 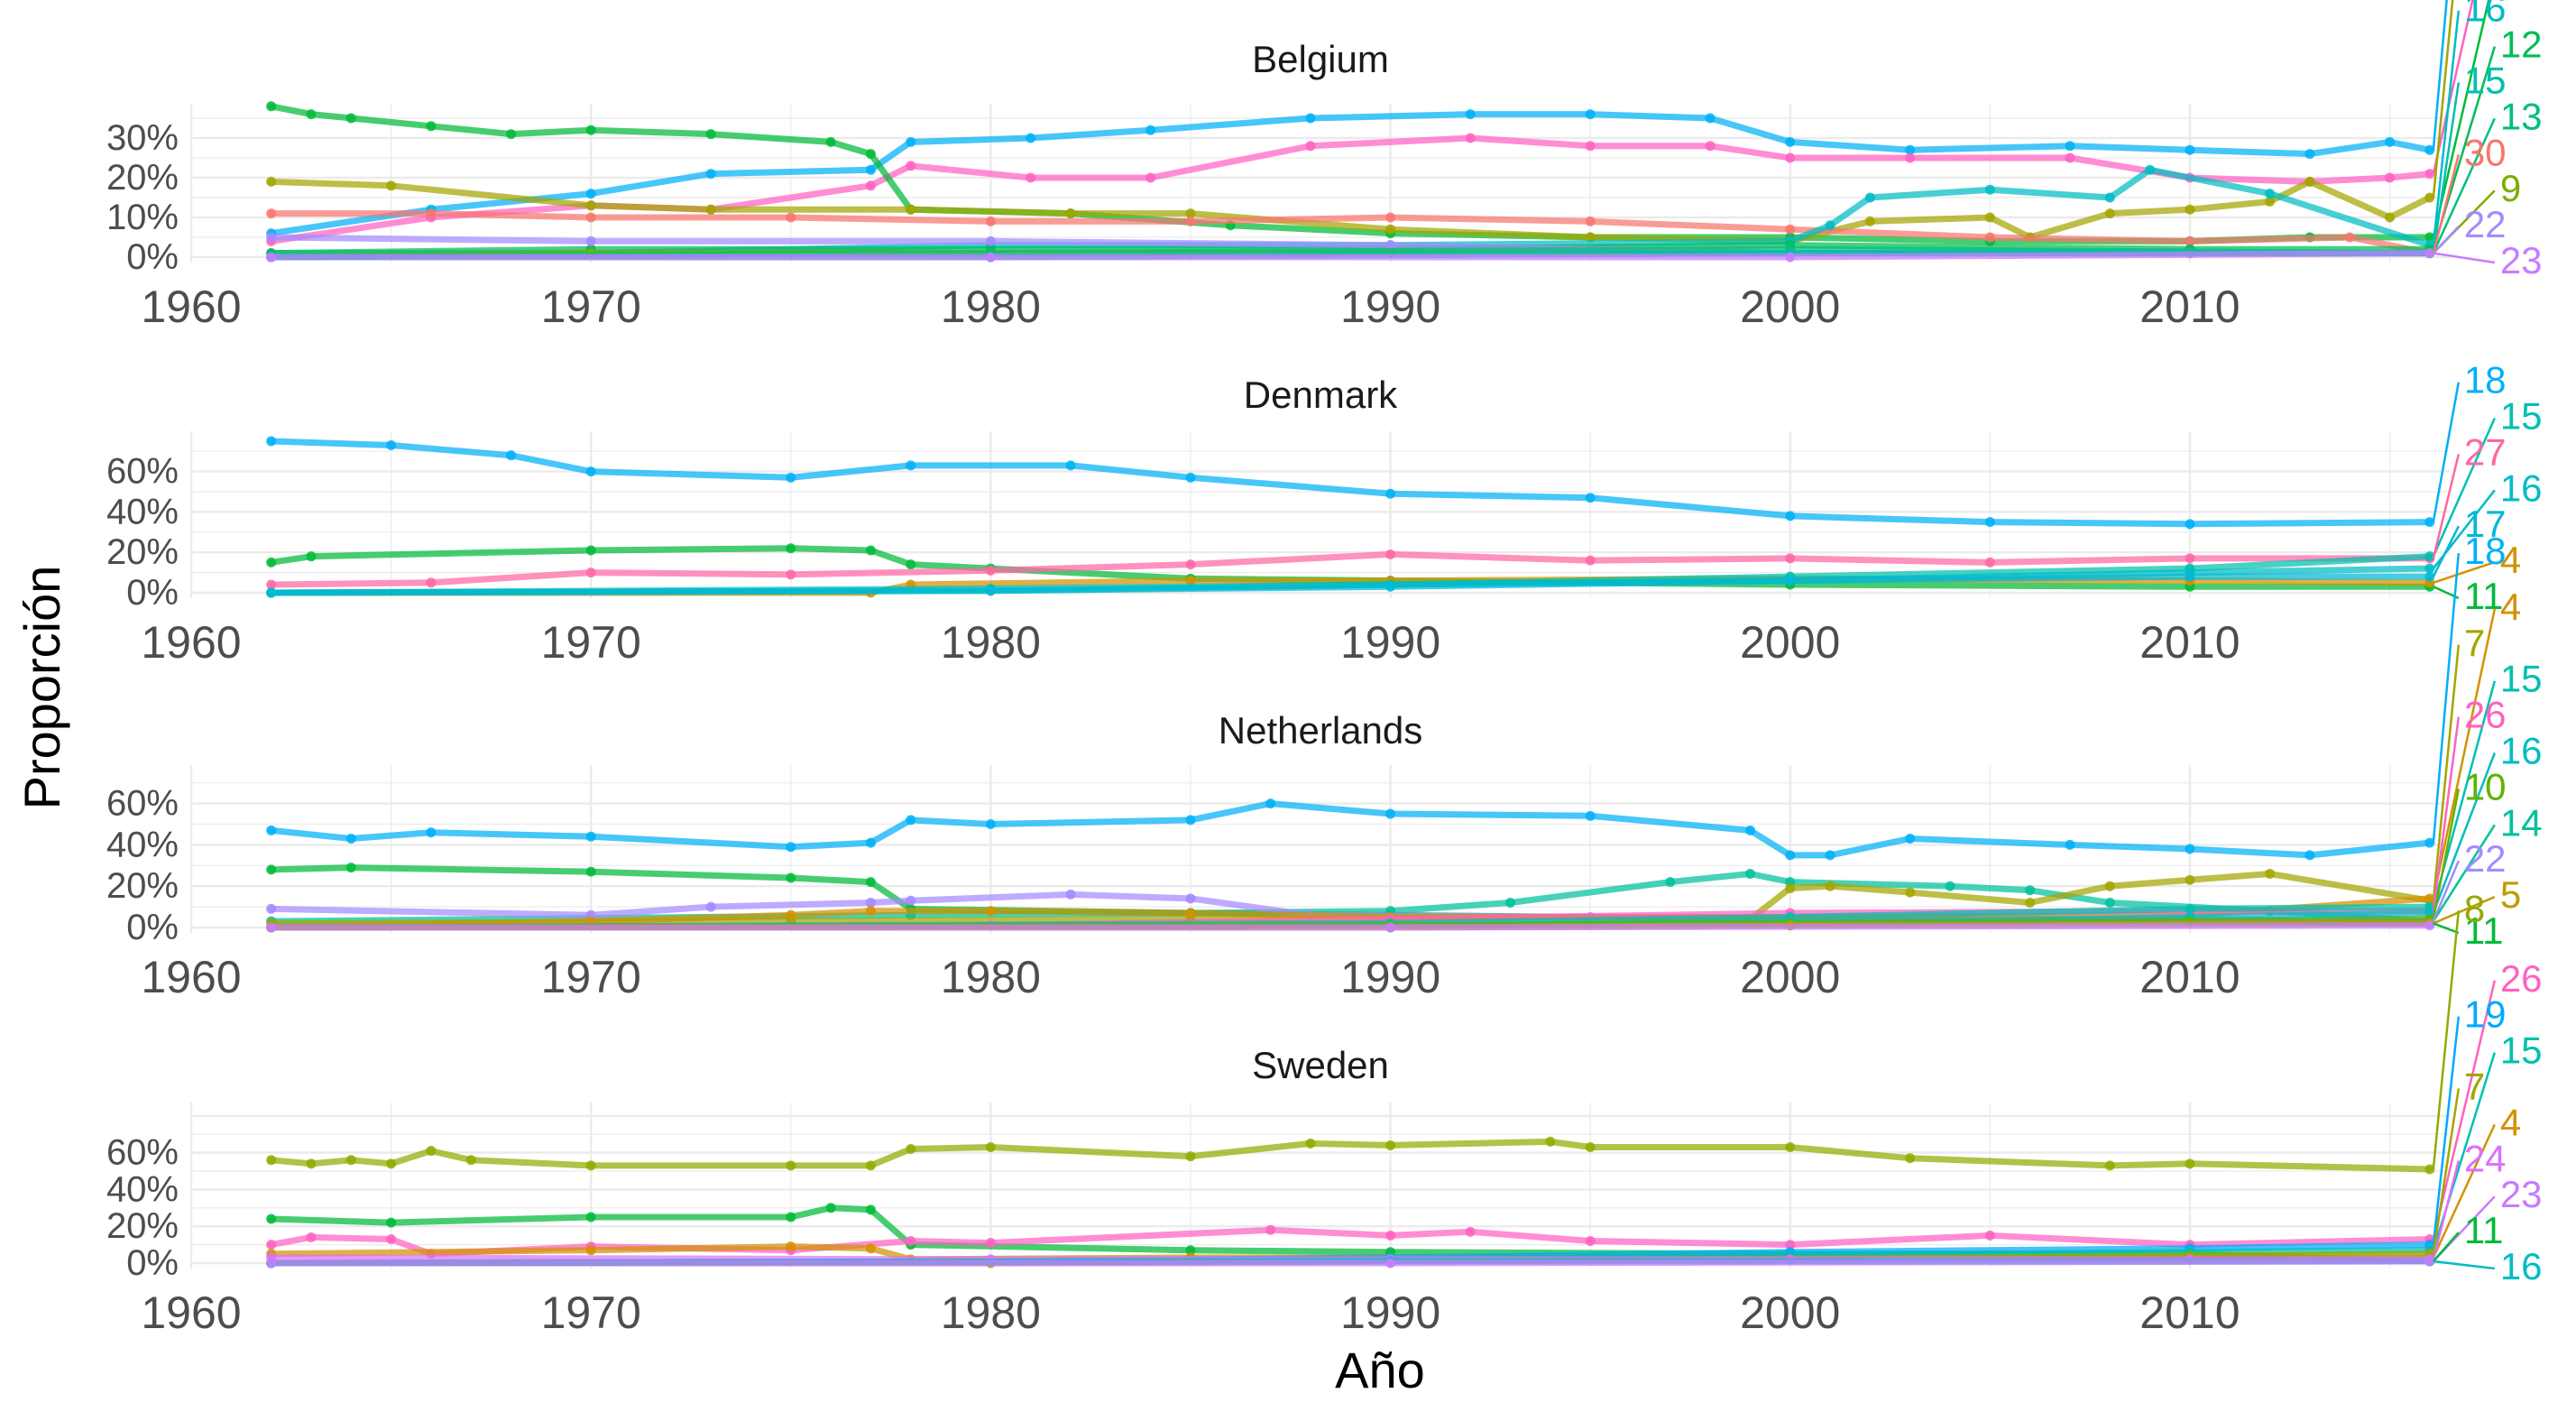 I want to click on end-label-18: 18, so click(x=2485, y=380).